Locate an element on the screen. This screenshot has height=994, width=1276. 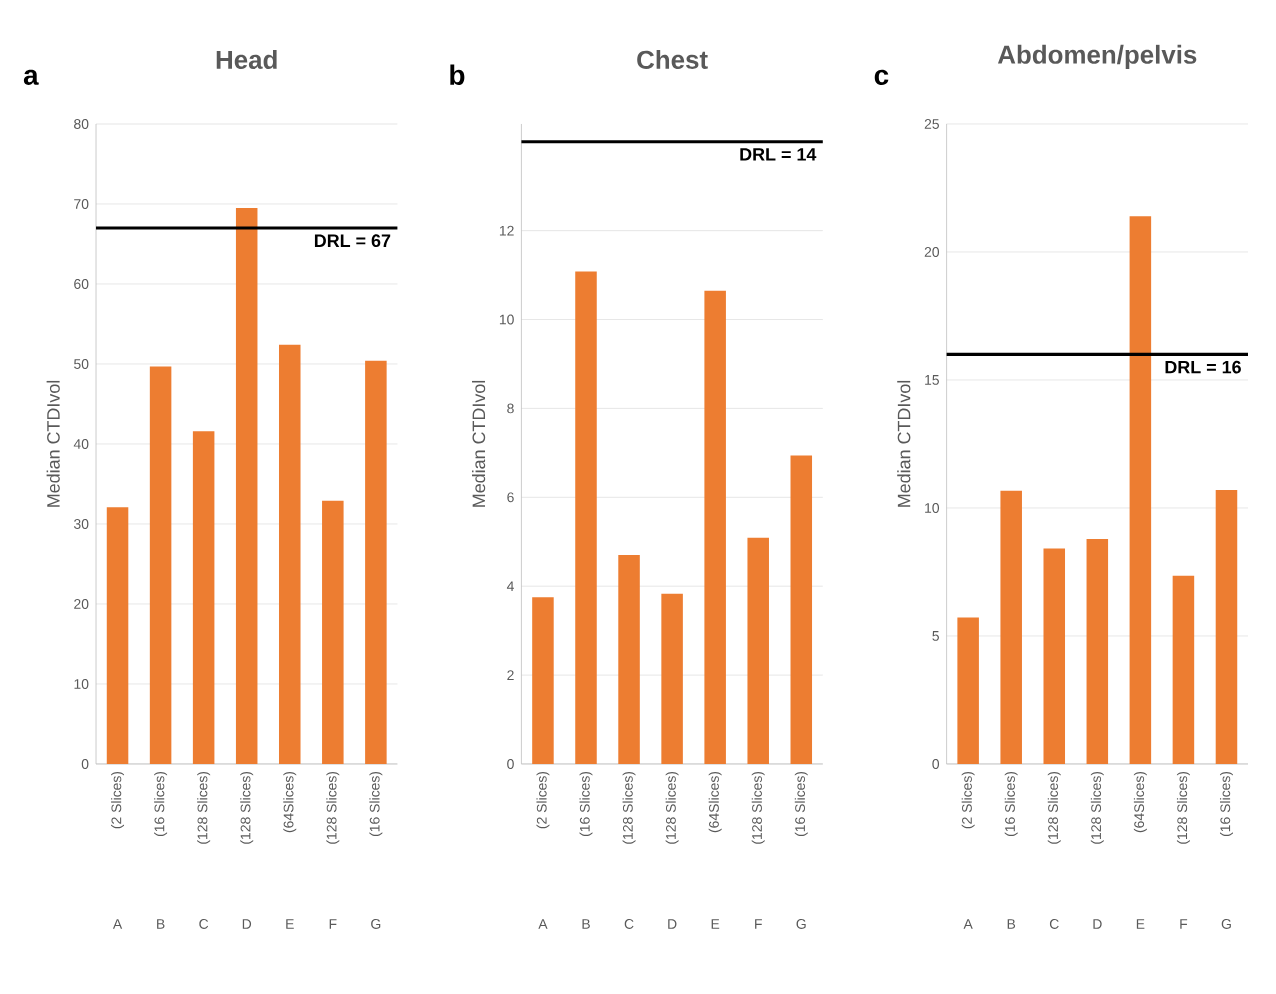
text: c is located at coordinates (881, 77).